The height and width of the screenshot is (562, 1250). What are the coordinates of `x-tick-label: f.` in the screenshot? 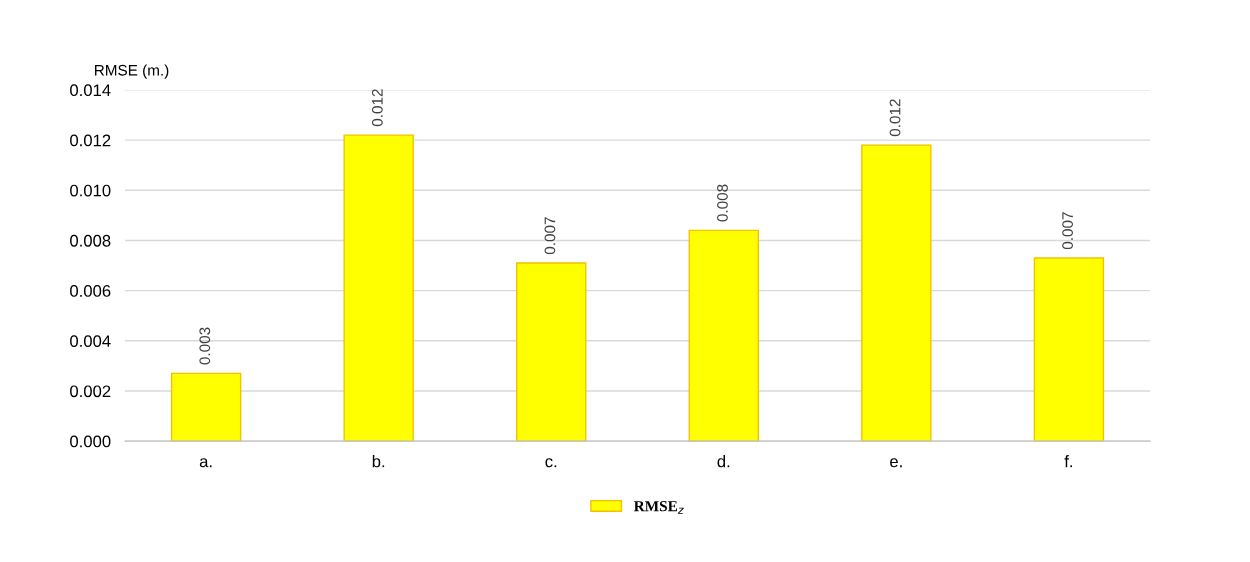 It's located at (1068, 461).